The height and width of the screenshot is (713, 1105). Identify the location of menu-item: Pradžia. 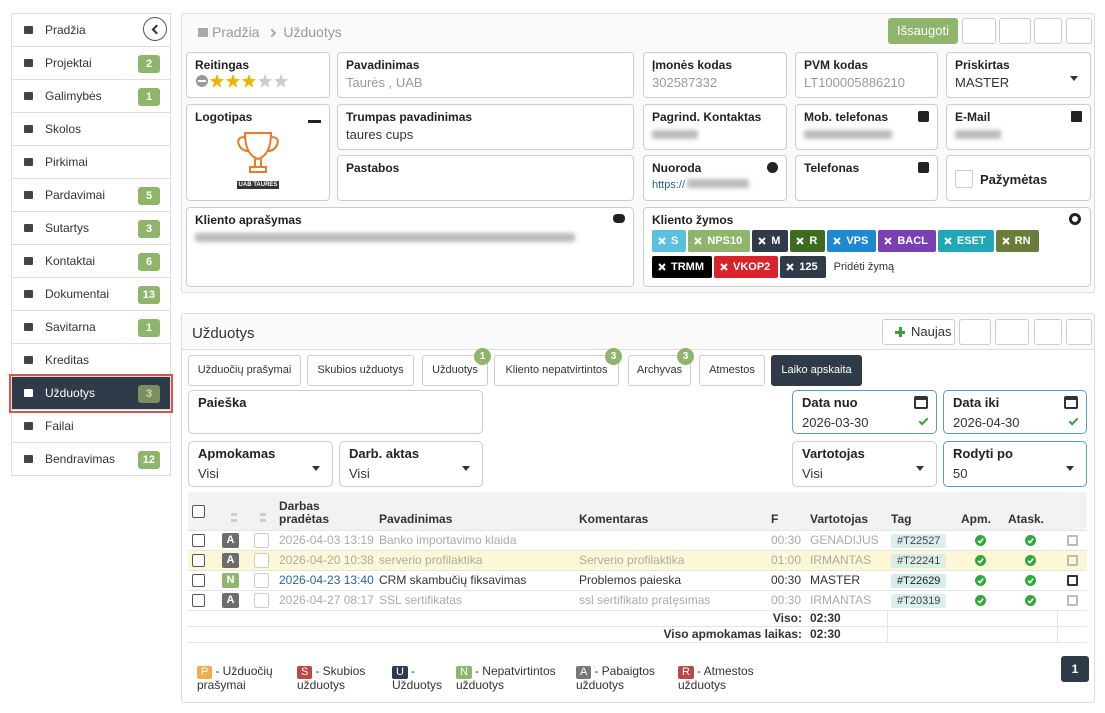
(91, 30).